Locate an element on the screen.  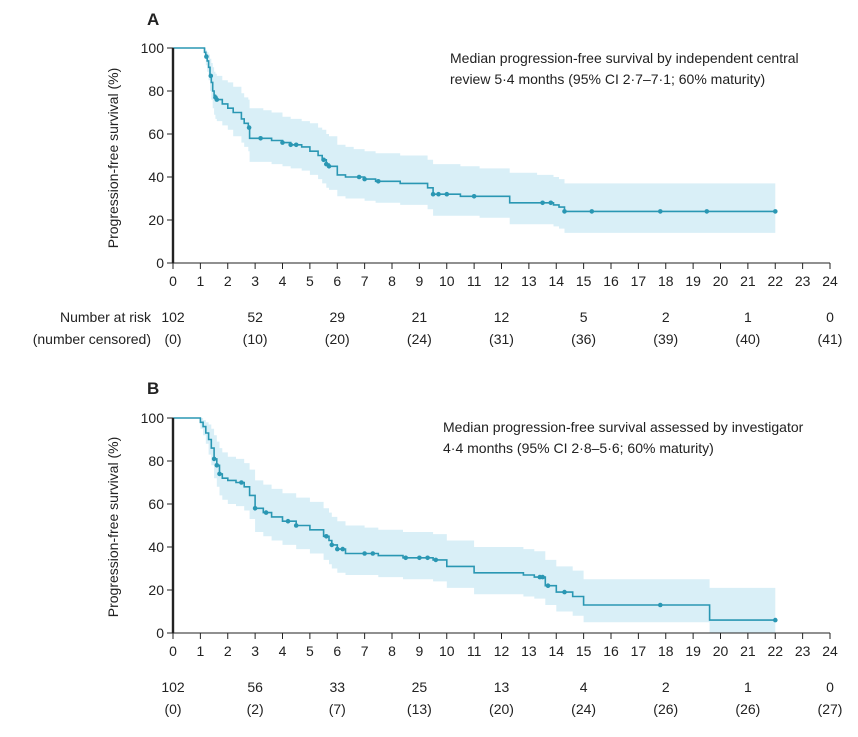
panel-b-x-tick-label-4: 4 is located at coordinates (283, 651).